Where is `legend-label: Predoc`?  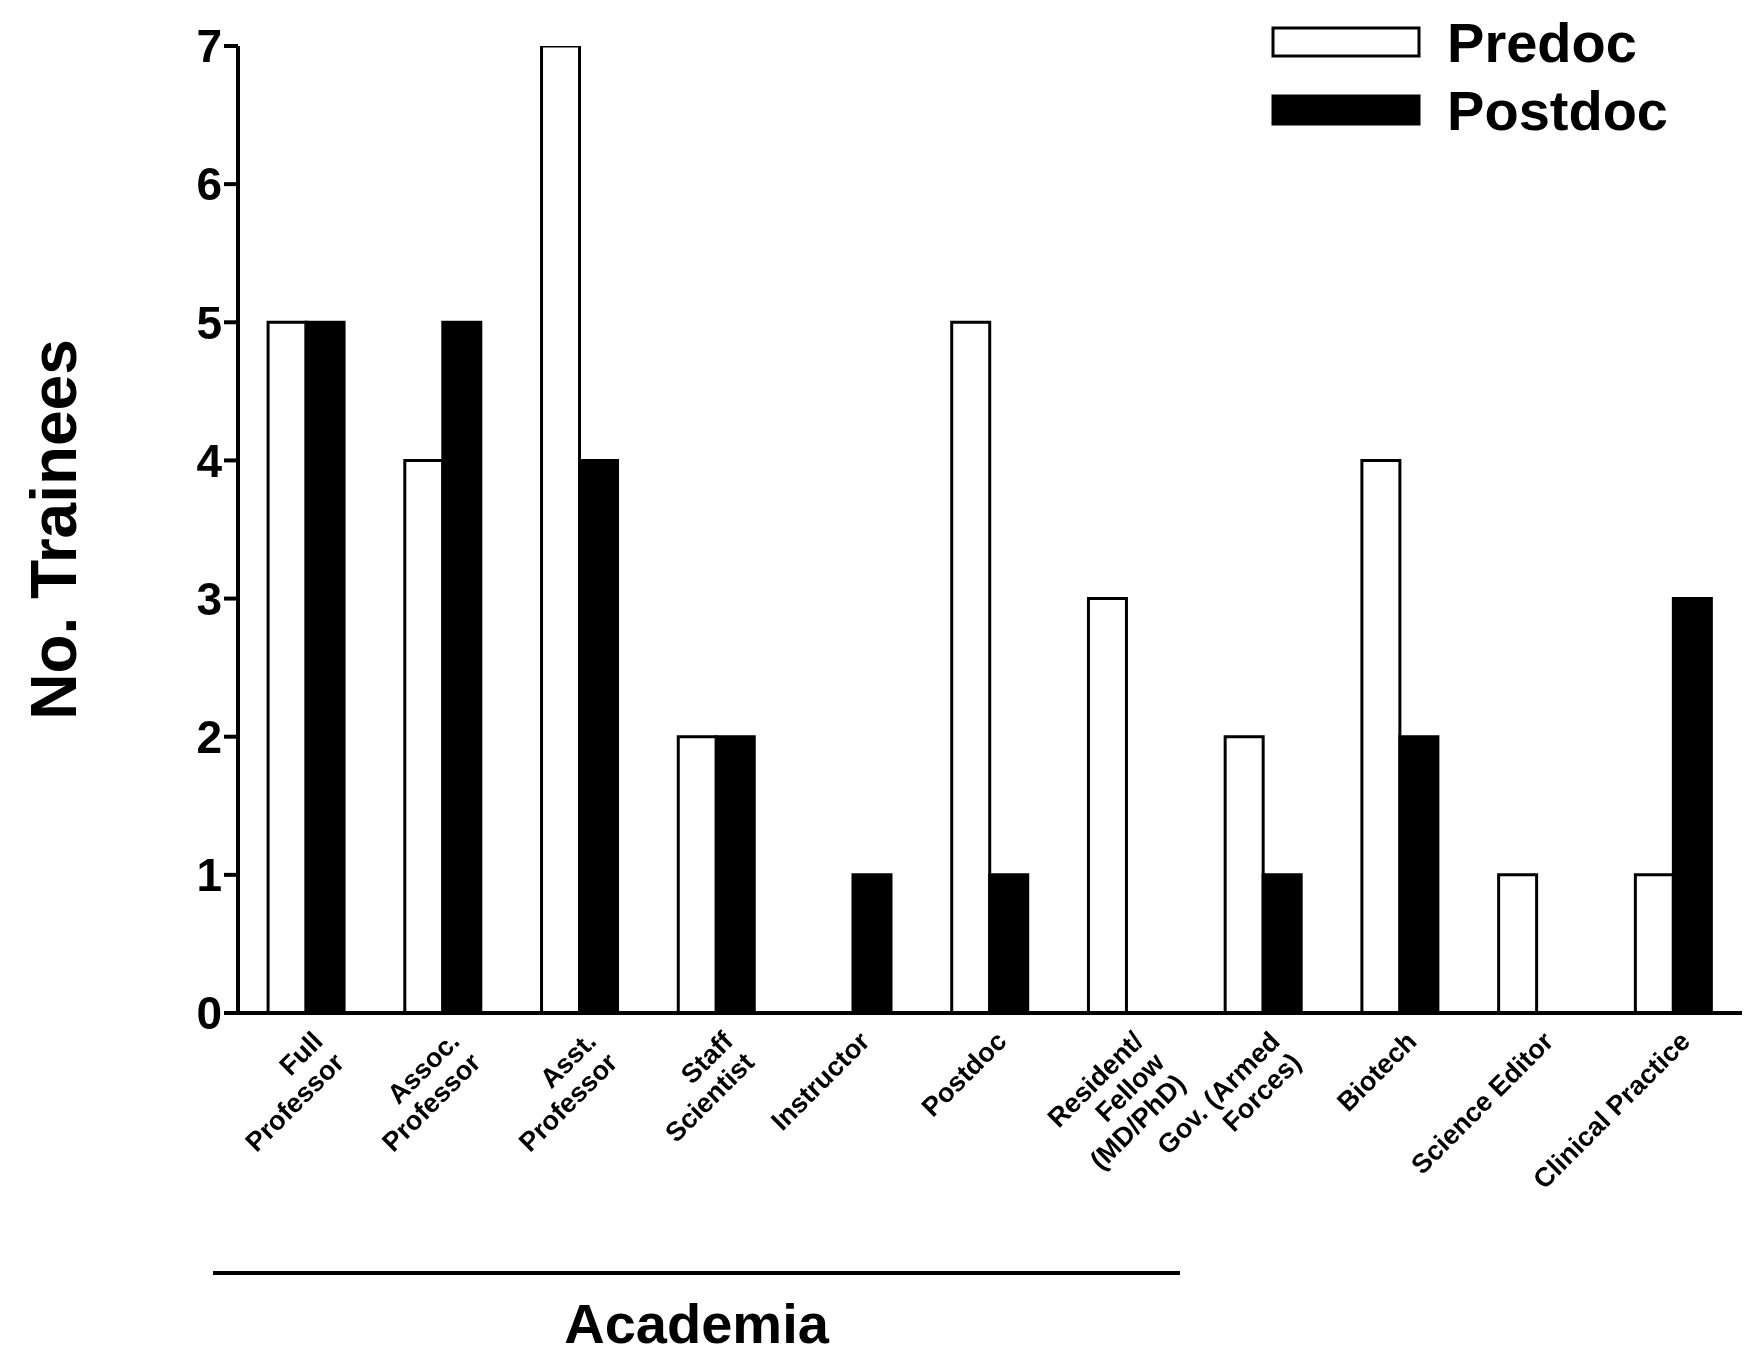
legend-label: Predoc is located at coordinates (1542, 42).